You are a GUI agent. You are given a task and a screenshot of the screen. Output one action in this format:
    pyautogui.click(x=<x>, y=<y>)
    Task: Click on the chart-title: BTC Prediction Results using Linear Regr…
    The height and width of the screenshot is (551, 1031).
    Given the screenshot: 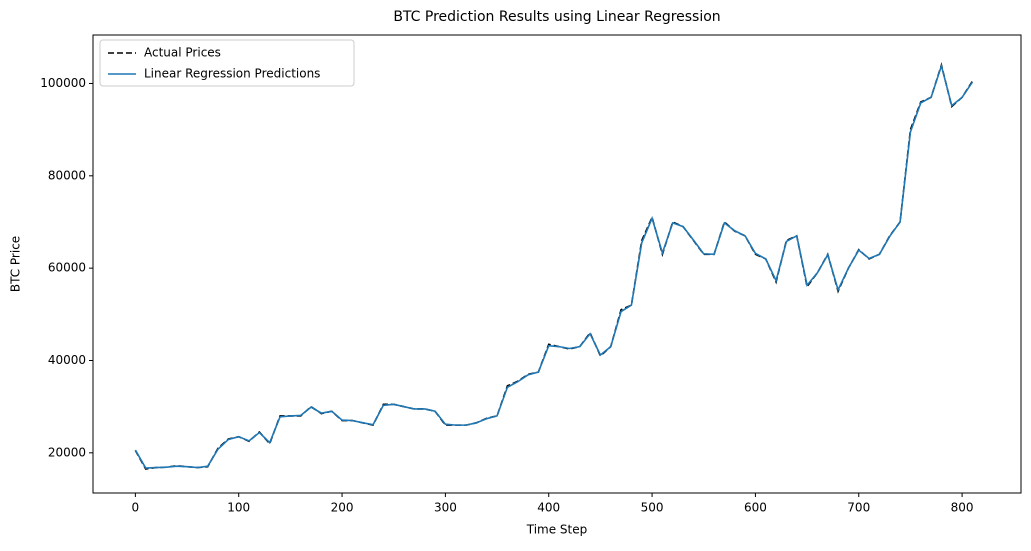 What is the action you would take?
    pyautogui.click(x=556, y=17)
    